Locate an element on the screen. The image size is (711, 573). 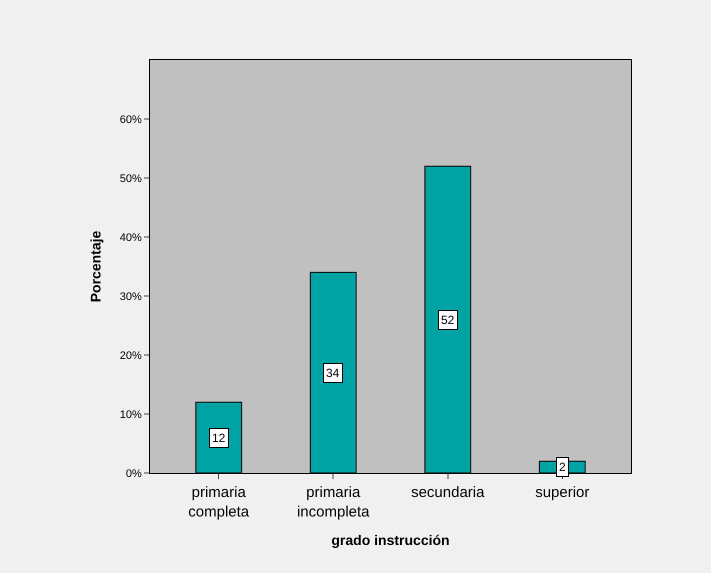
y-axis-title: Porcentaje is located at coordinates (95, 266).